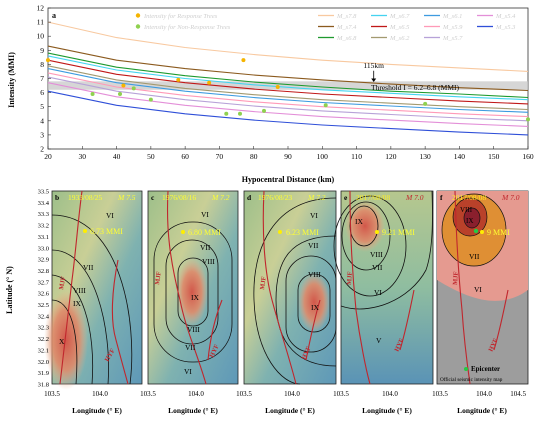 The width and height of the screenshot is (546, 426). I want to click on lat-tick-label: 32.1, so click(43, 350).